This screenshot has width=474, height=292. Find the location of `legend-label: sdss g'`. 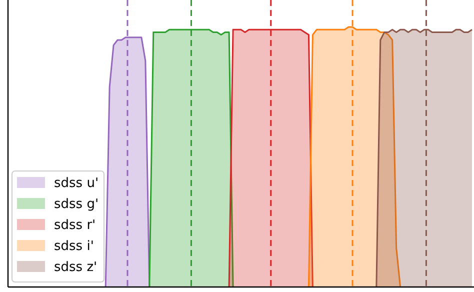

legend-label: sdss g' is located at coordinates (76, 204).